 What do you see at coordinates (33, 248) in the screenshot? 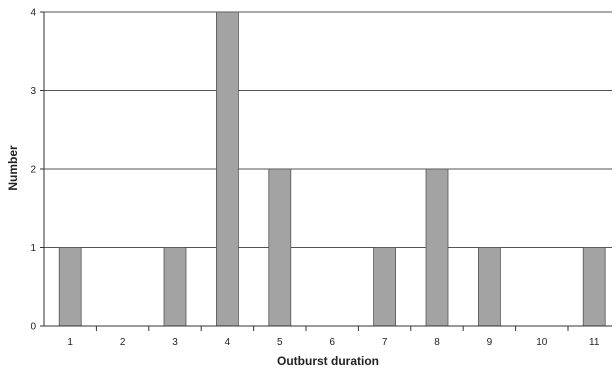
I see `y-tick-label-1: 1` at bounding box center [33, 248].